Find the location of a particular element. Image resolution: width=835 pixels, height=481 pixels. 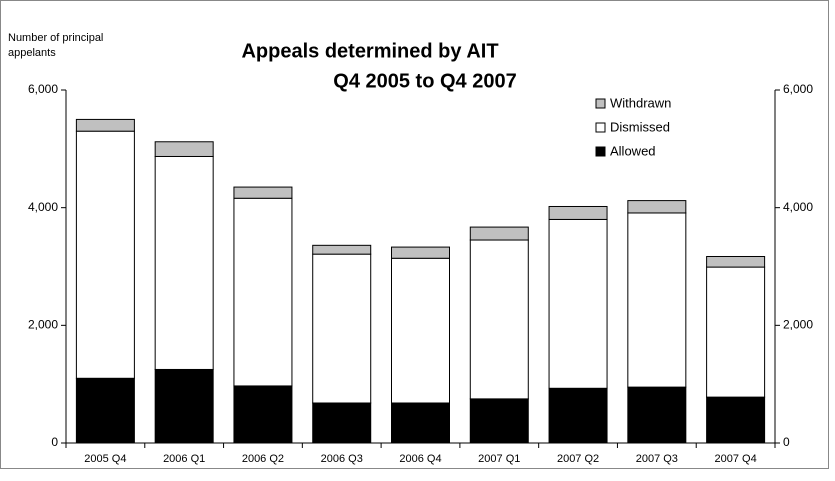

legend-label: Withdrawn is located at coordinates (640, 102).